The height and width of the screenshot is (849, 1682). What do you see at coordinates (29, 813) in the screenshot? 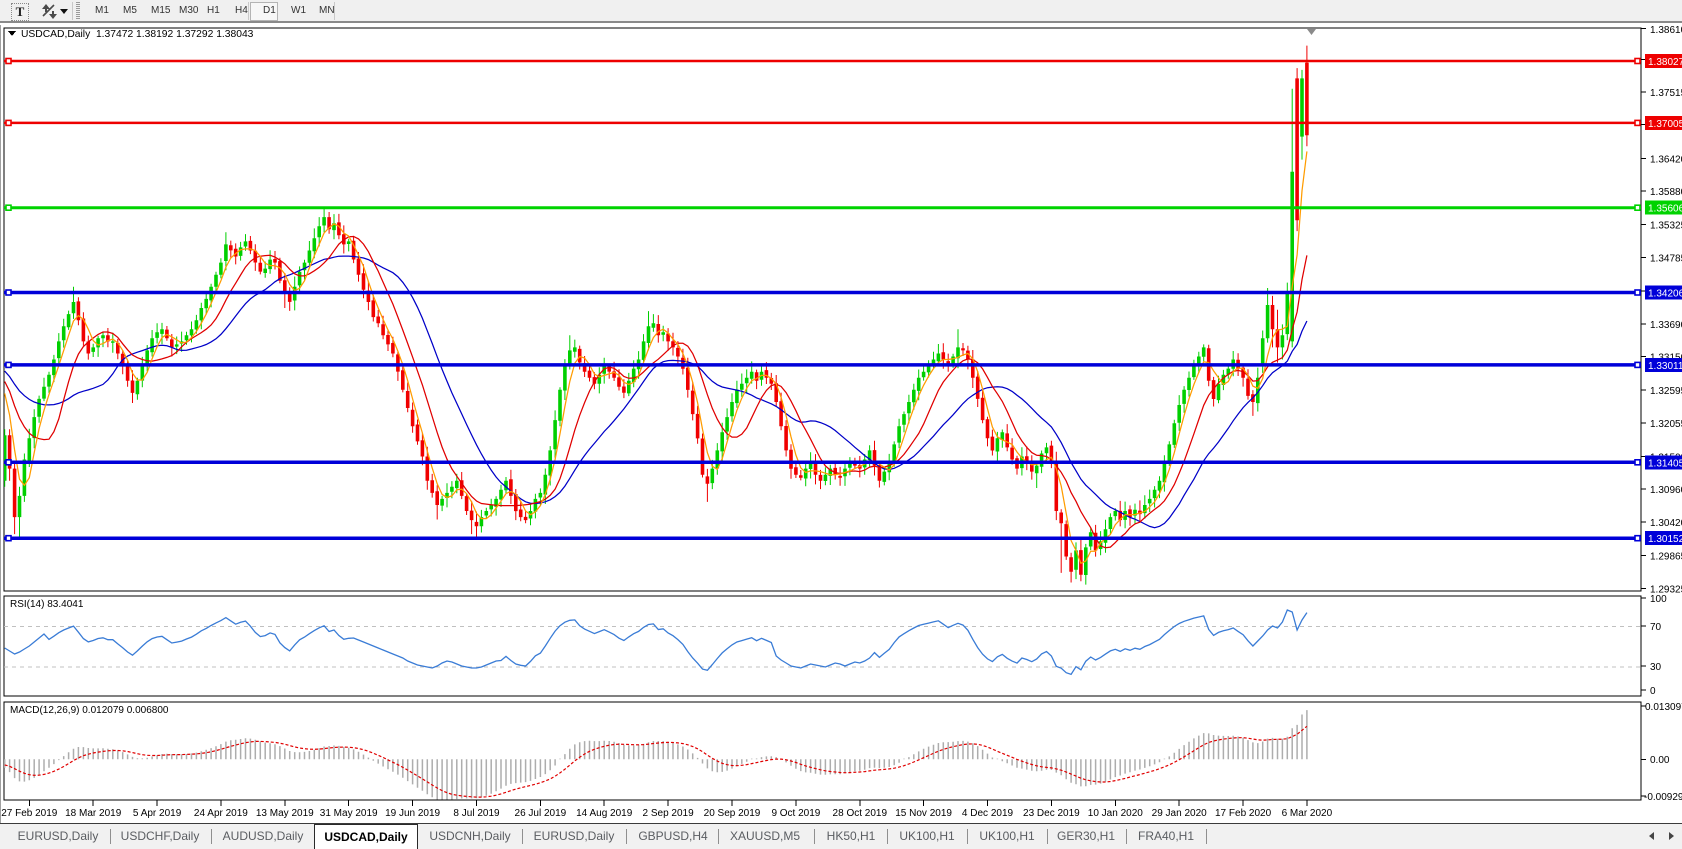
I see `svg-text: 27 Feb 2019` at bounding box center [29, 813].